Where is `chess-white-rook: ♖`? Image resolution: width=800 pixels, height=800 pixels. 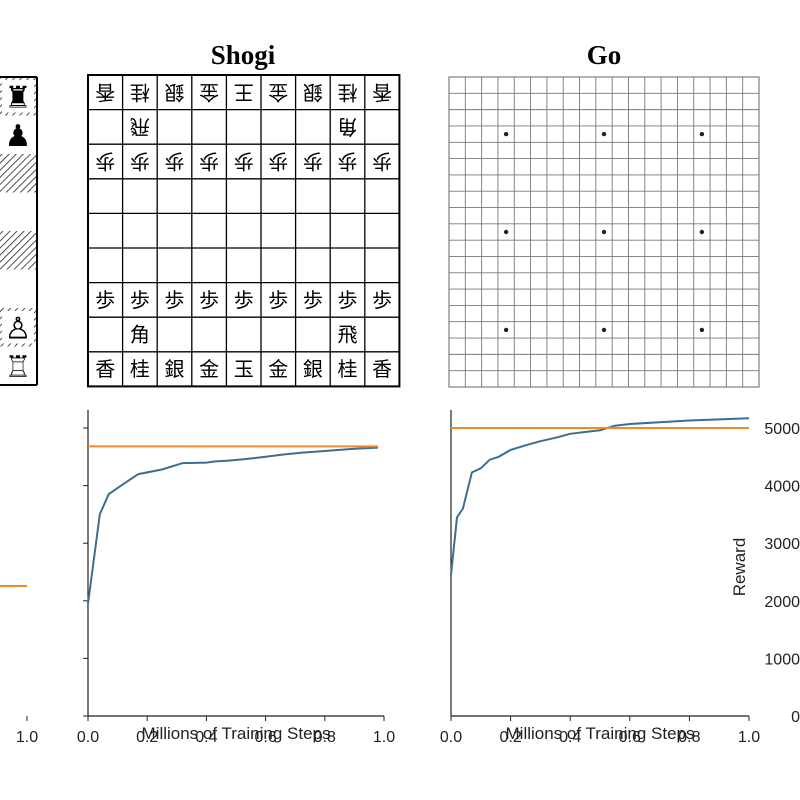
chess-white-rook: ♖ is located at coordinates (18, 367).